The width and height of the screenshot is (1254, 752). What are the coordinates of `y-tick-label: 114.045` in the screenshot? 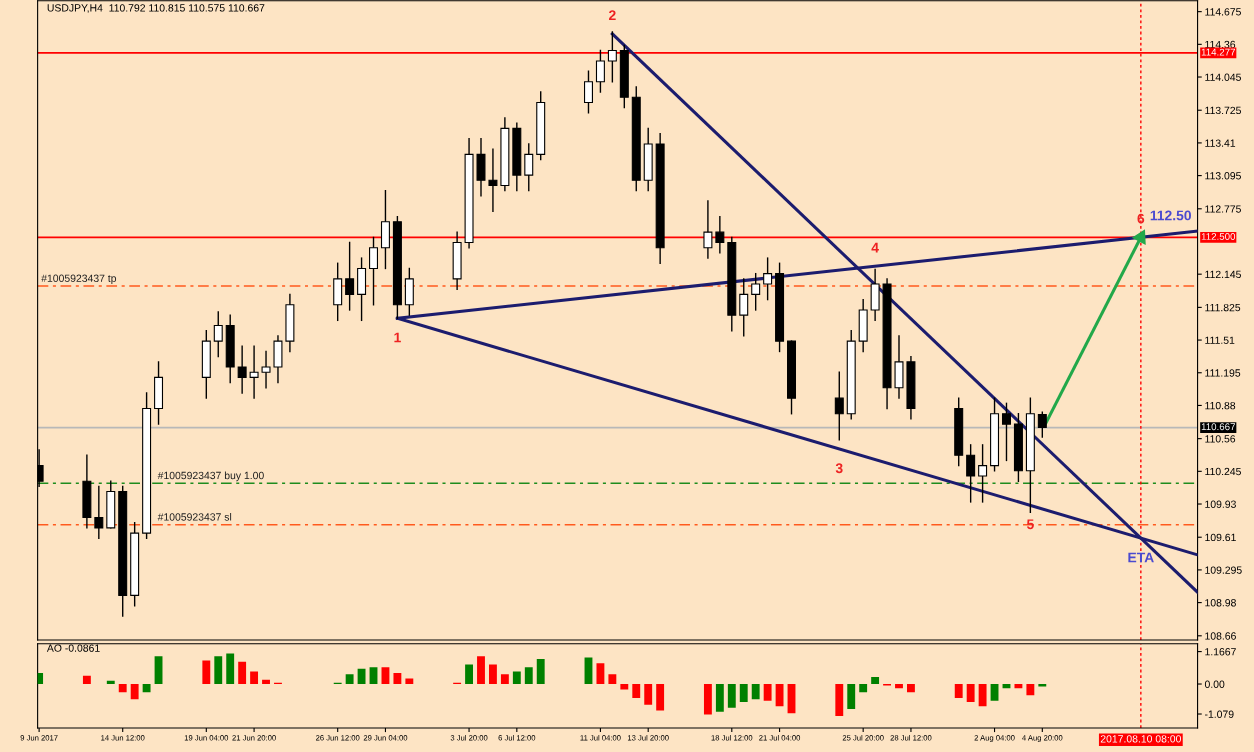 It's located at (1223, 77).